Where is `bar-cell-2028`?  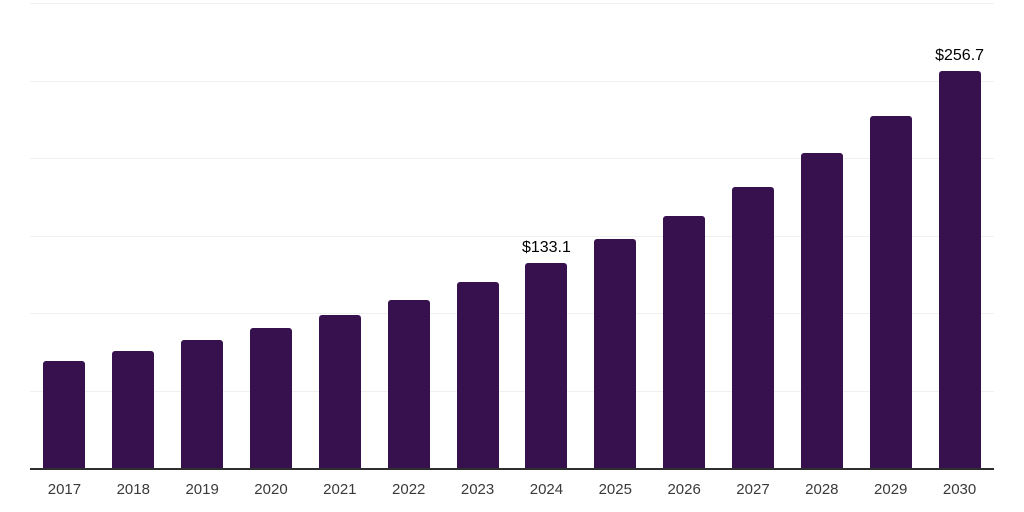 bar-cell-2028 is located at coordinates (821, 236).